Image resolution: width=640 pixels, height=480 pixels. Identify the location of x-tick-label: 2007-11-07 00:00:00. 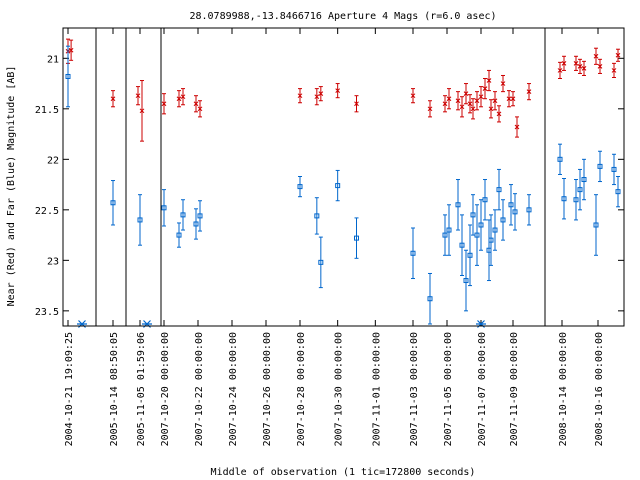
(482, 389).